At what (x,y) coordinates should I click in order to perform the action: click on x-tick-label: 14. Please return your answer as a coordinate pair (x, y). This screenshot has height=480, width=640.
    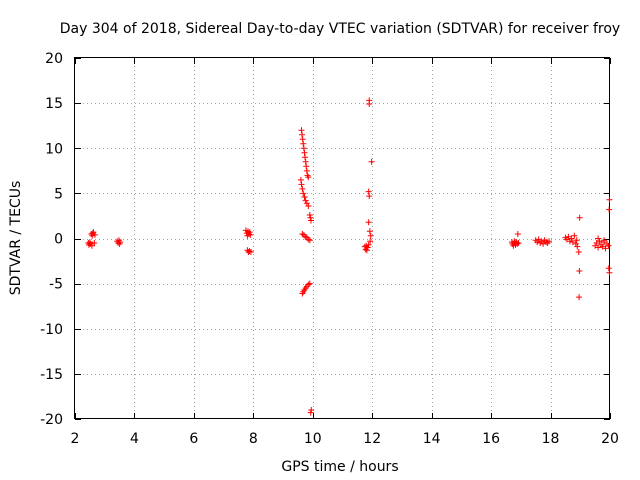
    Looking at the image, I should click on (432, 439).